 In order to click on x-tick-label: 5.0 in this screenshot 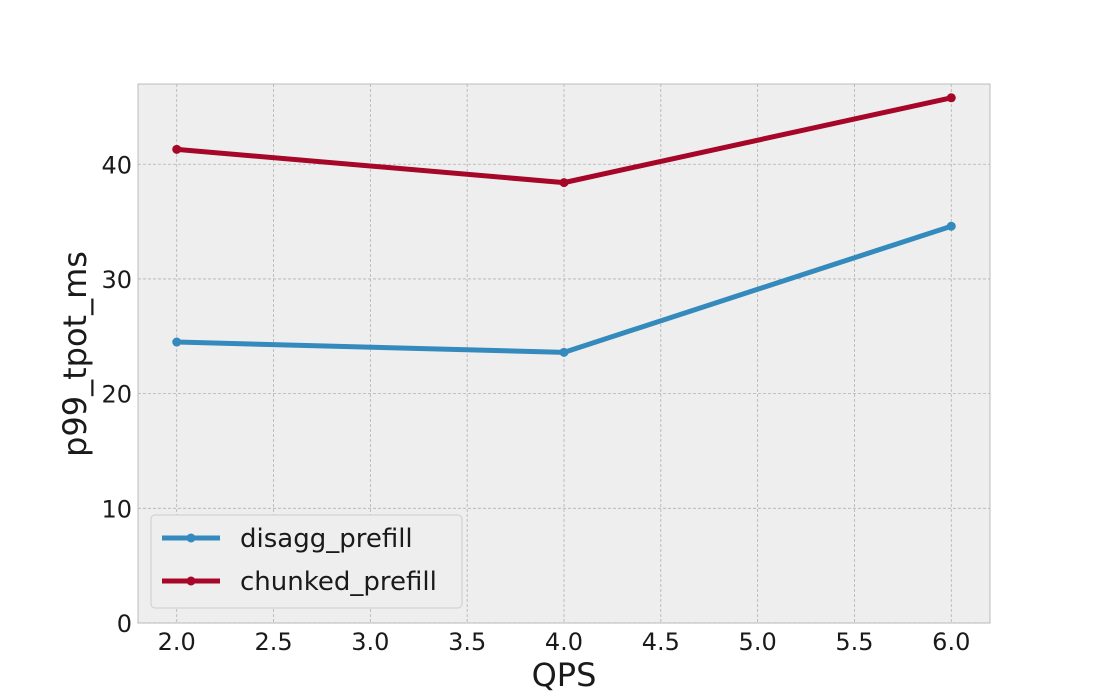, I will do `click(758, 642)`.